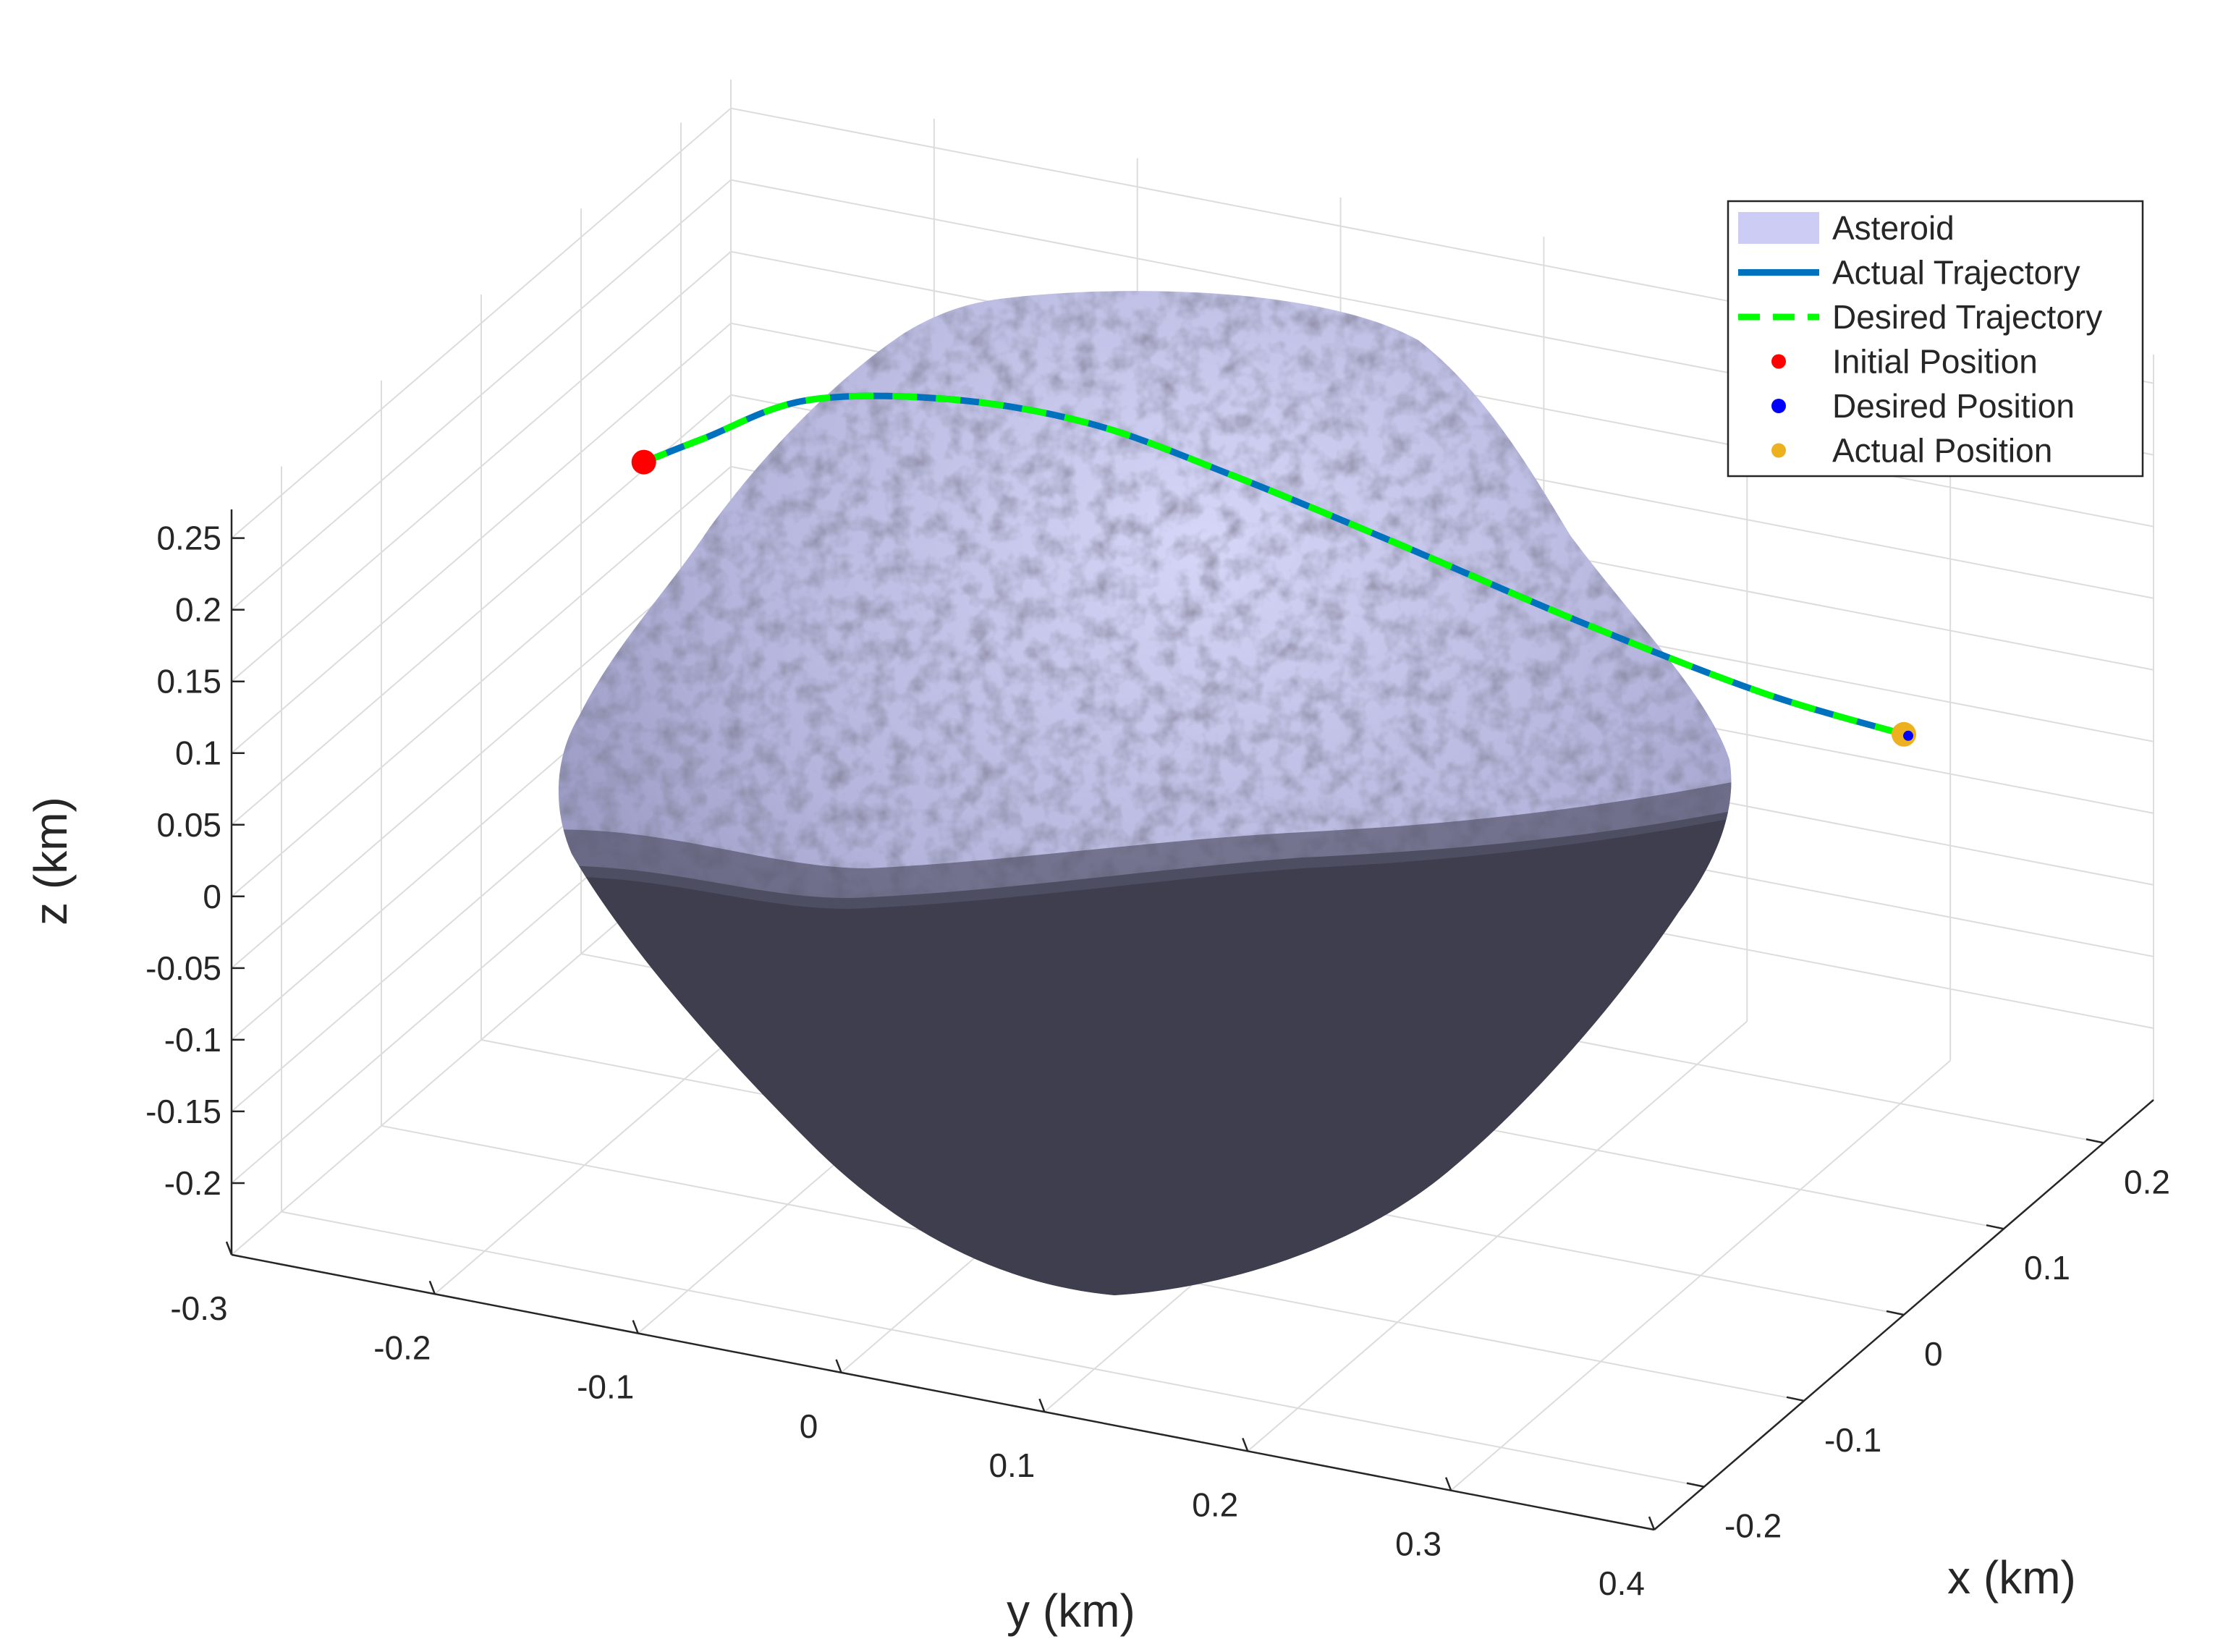 This screenshot has width=2223, height=1652. Describe the element at coordinates (198, 1308) in the screenshot. I see `y-tick-label: -0.3` at that location.